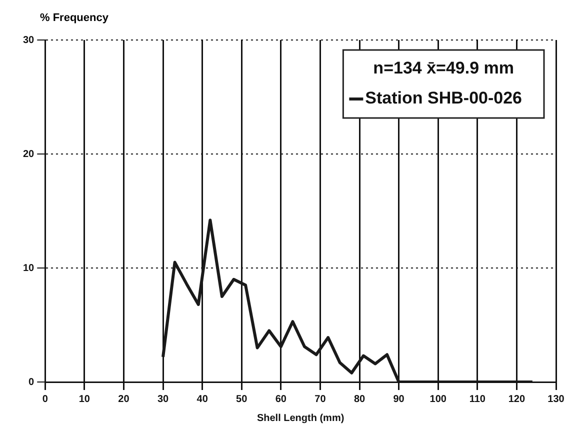 This screenshot has width=576, height=438. What do you see at coordinates (360, 399) in the screenshot?
I see `x-tick-label: 80` at bounding box center [360, 399].